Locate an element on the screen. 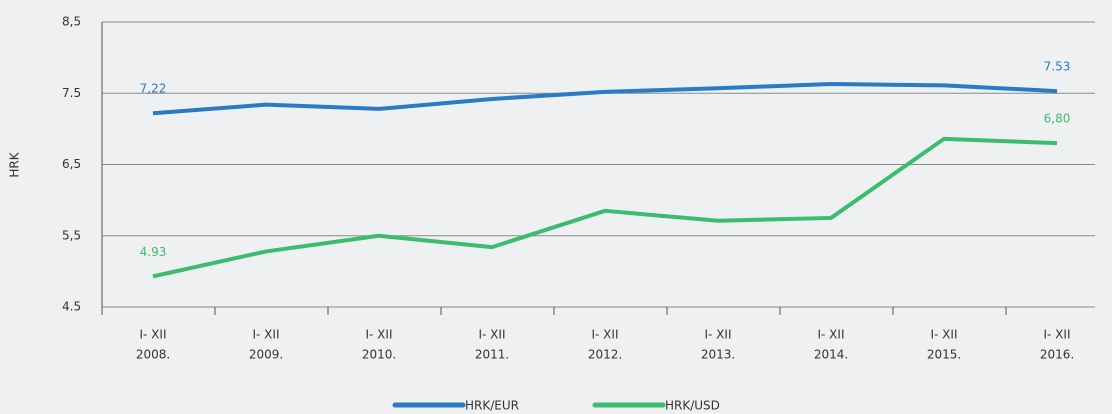 This screenshot has height=414, width=1112. x-tick-label: 2011. is located at coordinates (492, 355).